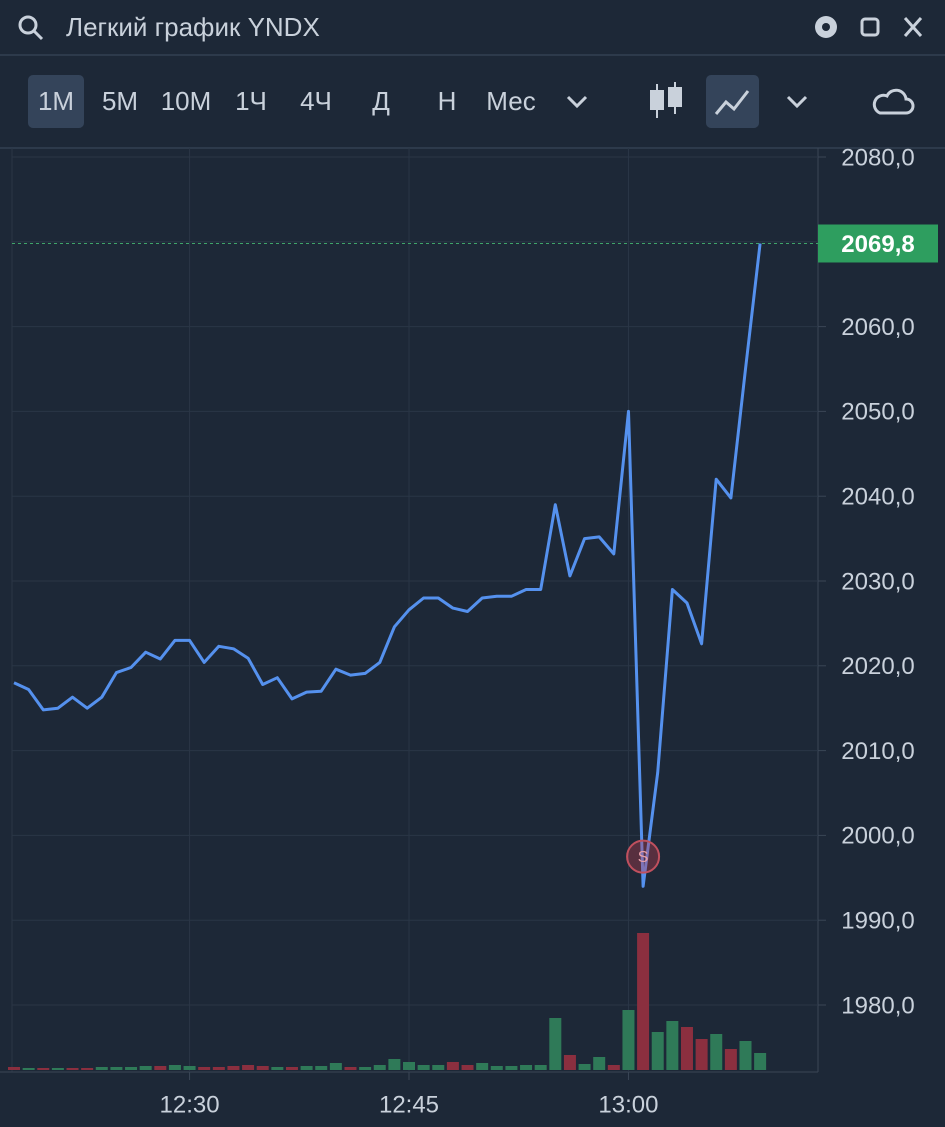 The width and height of the screenshot is (945, 1127). What do you see at coordinates (913, 27) in the screenshot?
I see `close-icon` at bounding box center [913, 27].